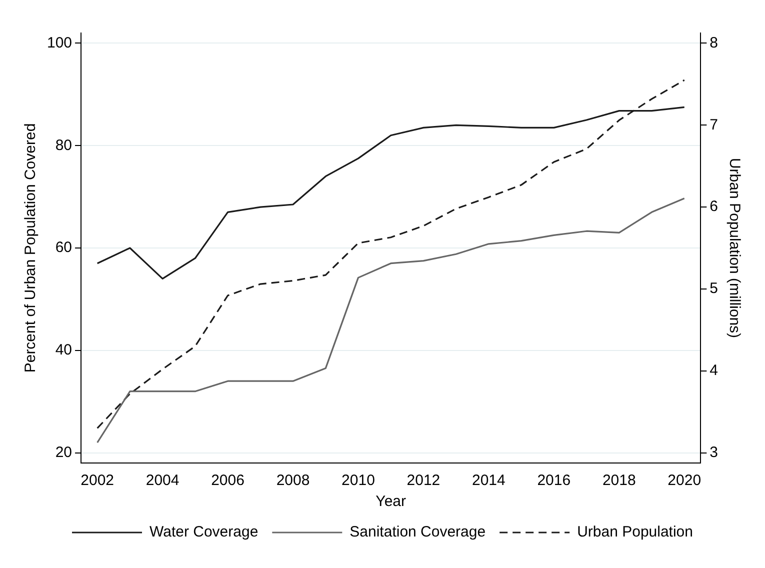 Image resolution: width=765 pixels, height=568 pixels. What do you see at coordinates (714, 43) in the screenshot?
I see `y2-tick-label: 8` at bounding box center [714, 43].